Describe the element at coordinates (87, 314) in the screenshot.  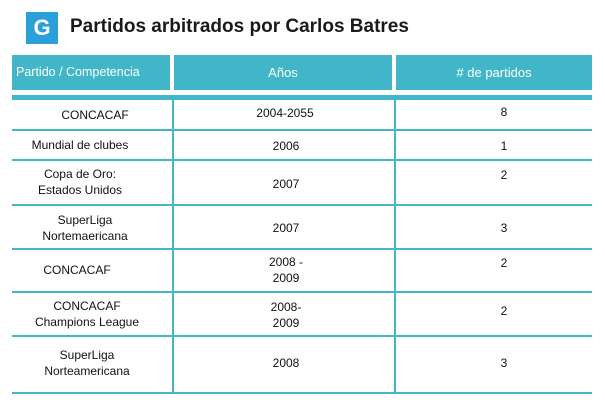
I see `table-row-competition: CONCACAF Champions League` at that location.